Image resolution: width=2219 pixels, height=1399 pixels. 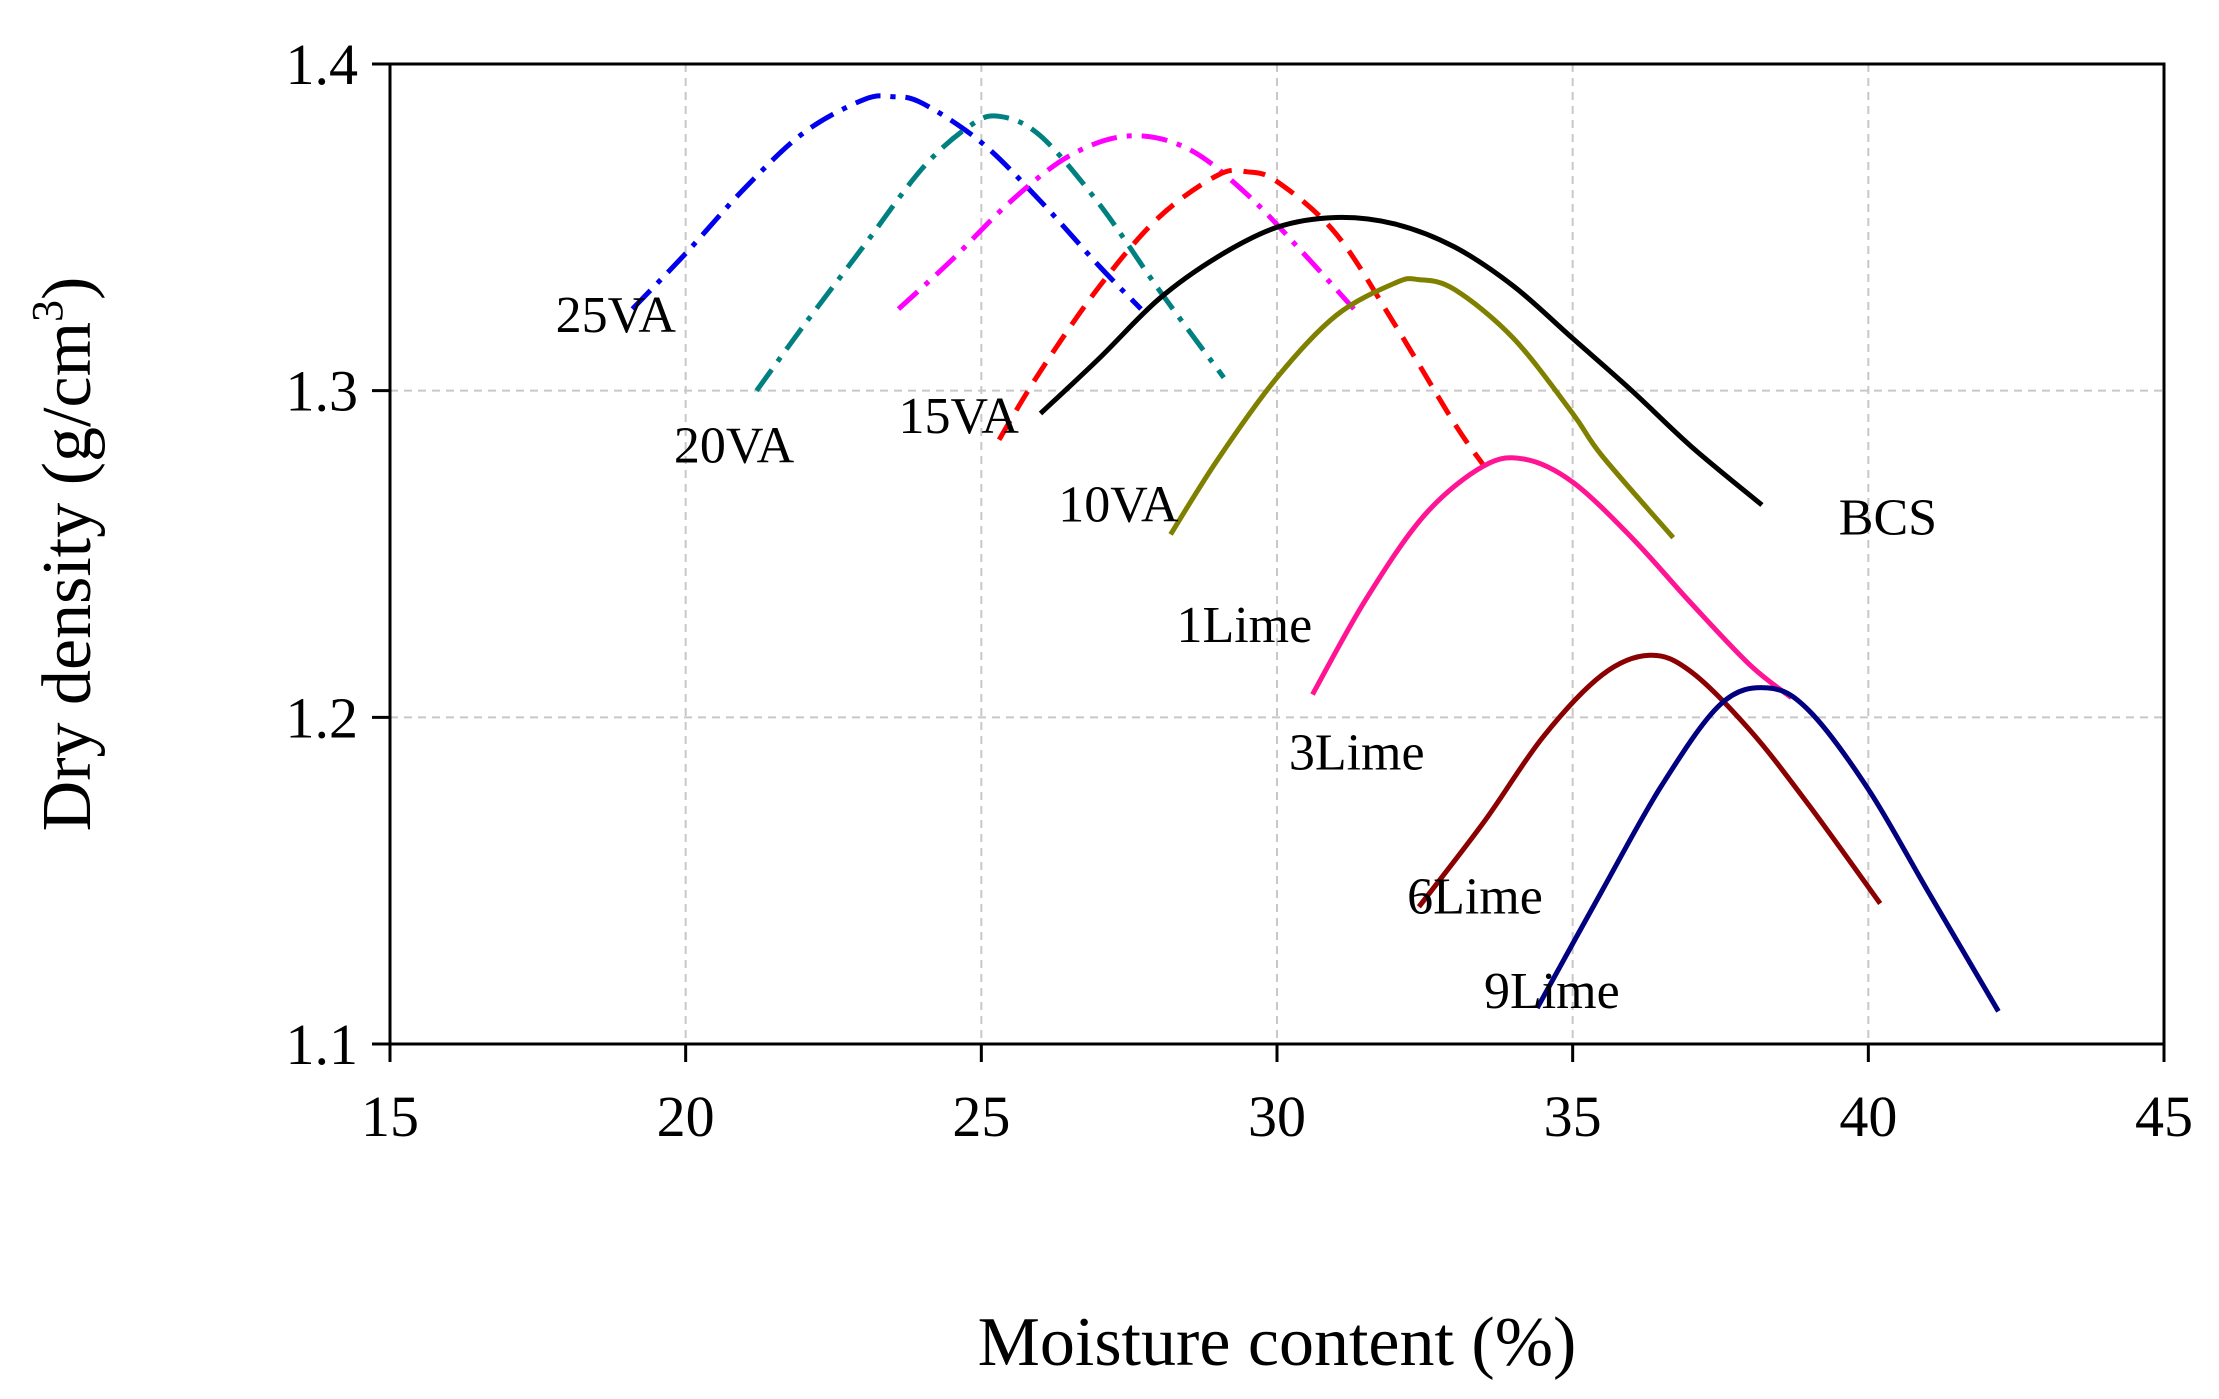 What do you see at coordinates (47, 311) in the screenshot?
I see `y-axis-title-superscript: 3` at bounding box center [47, 311].